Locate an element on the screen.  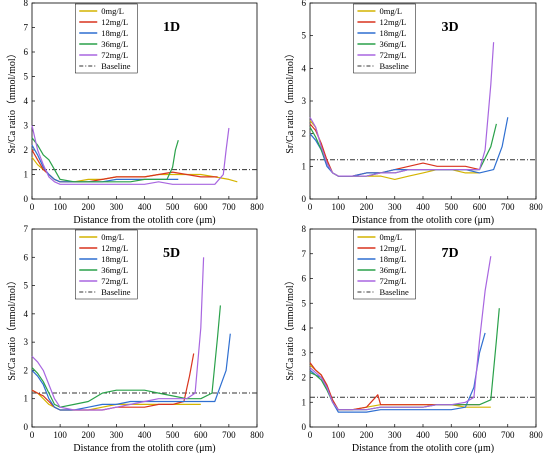
panel-label: 7D is located at coordinates (450, 253).